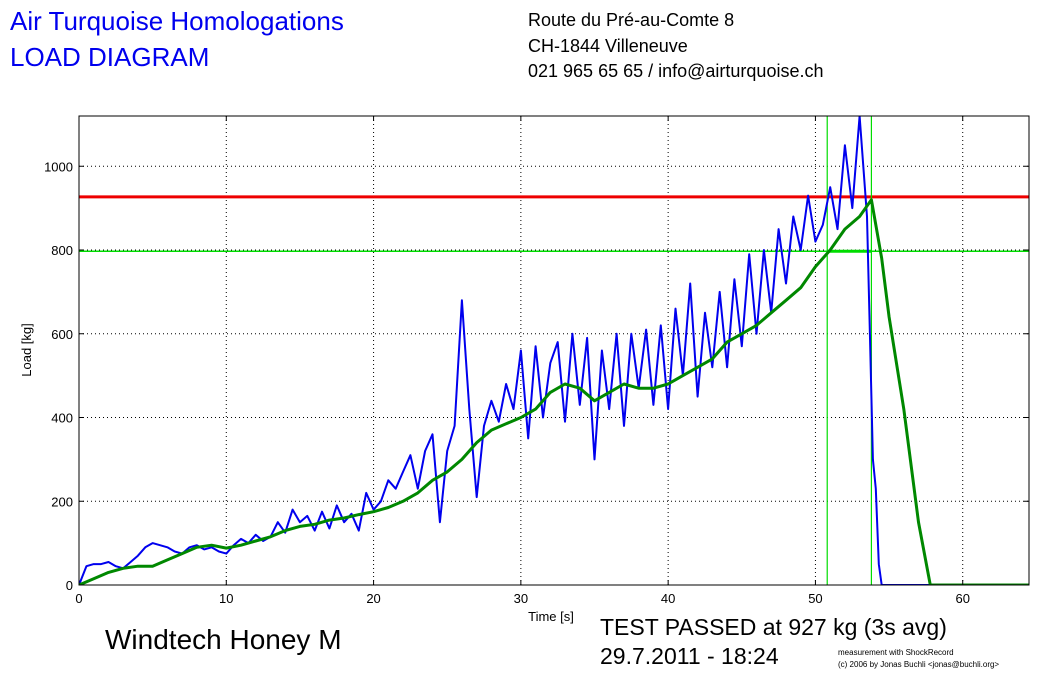 The height and width of the screenshot is (674, 1055). I want to click on y-axis-label: Load [kg], so click(26, 350).